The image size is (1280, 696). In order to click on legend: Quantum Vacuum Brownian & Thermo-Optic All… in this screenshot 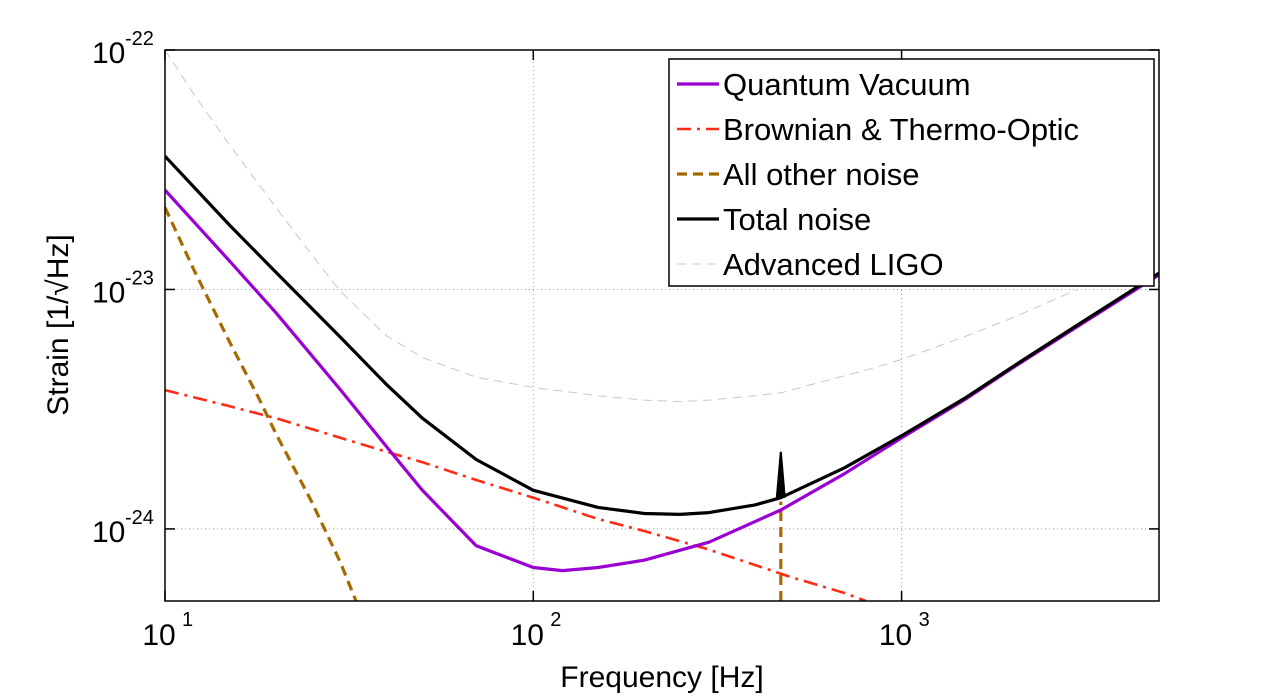, I will do `click(911, 172)`.